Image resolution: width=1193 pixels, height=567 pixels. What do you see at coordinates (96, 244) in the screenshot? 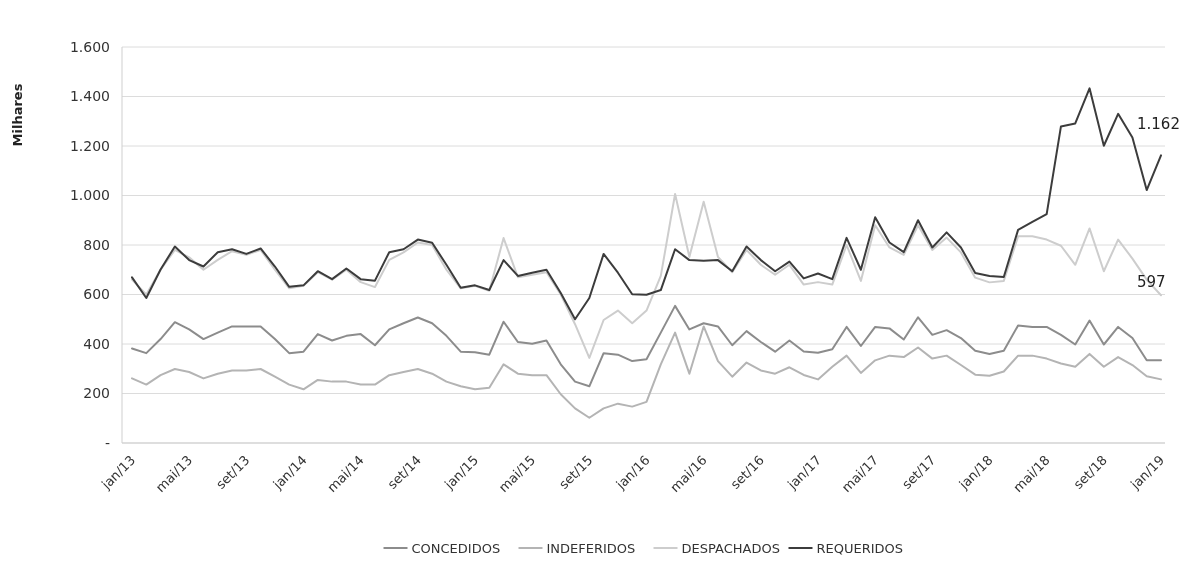
I see `y-tick-label: 800` at bounding box center [96, 244].